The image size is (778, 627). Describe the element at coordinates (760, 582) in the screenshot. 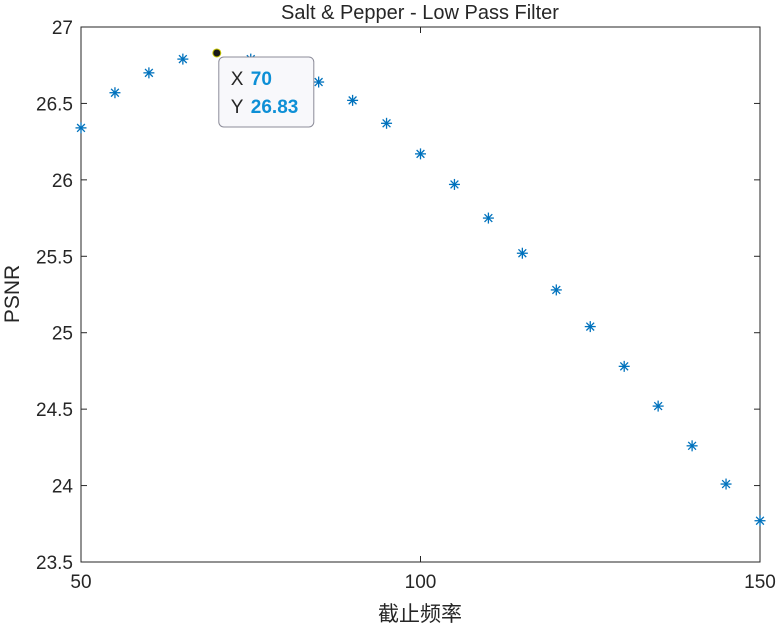

I see `x-tick-label: 150` at that location.